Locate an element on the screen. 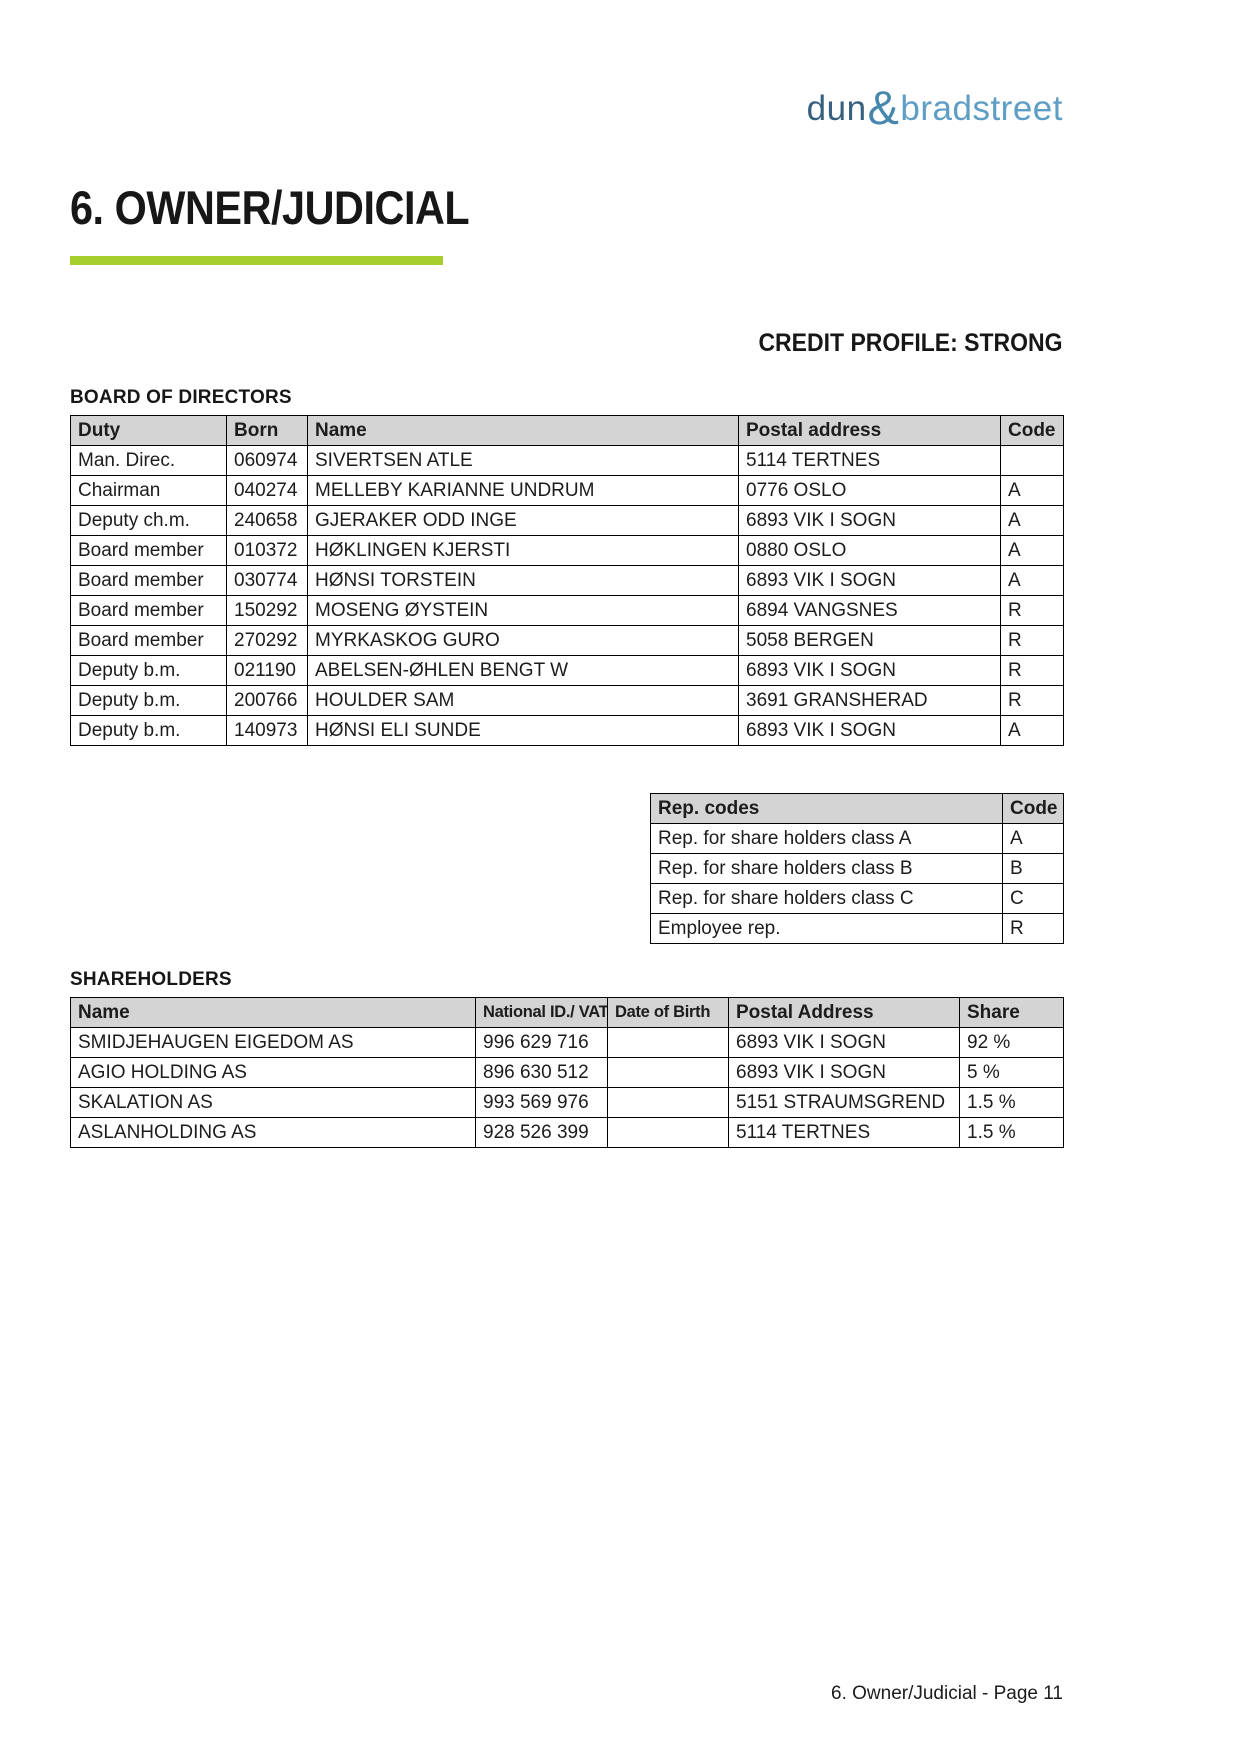 This screenshot has width=1241, height=1754. board-section-title: BOARD OF DIRECTORS is located at coordinates (181, 397).